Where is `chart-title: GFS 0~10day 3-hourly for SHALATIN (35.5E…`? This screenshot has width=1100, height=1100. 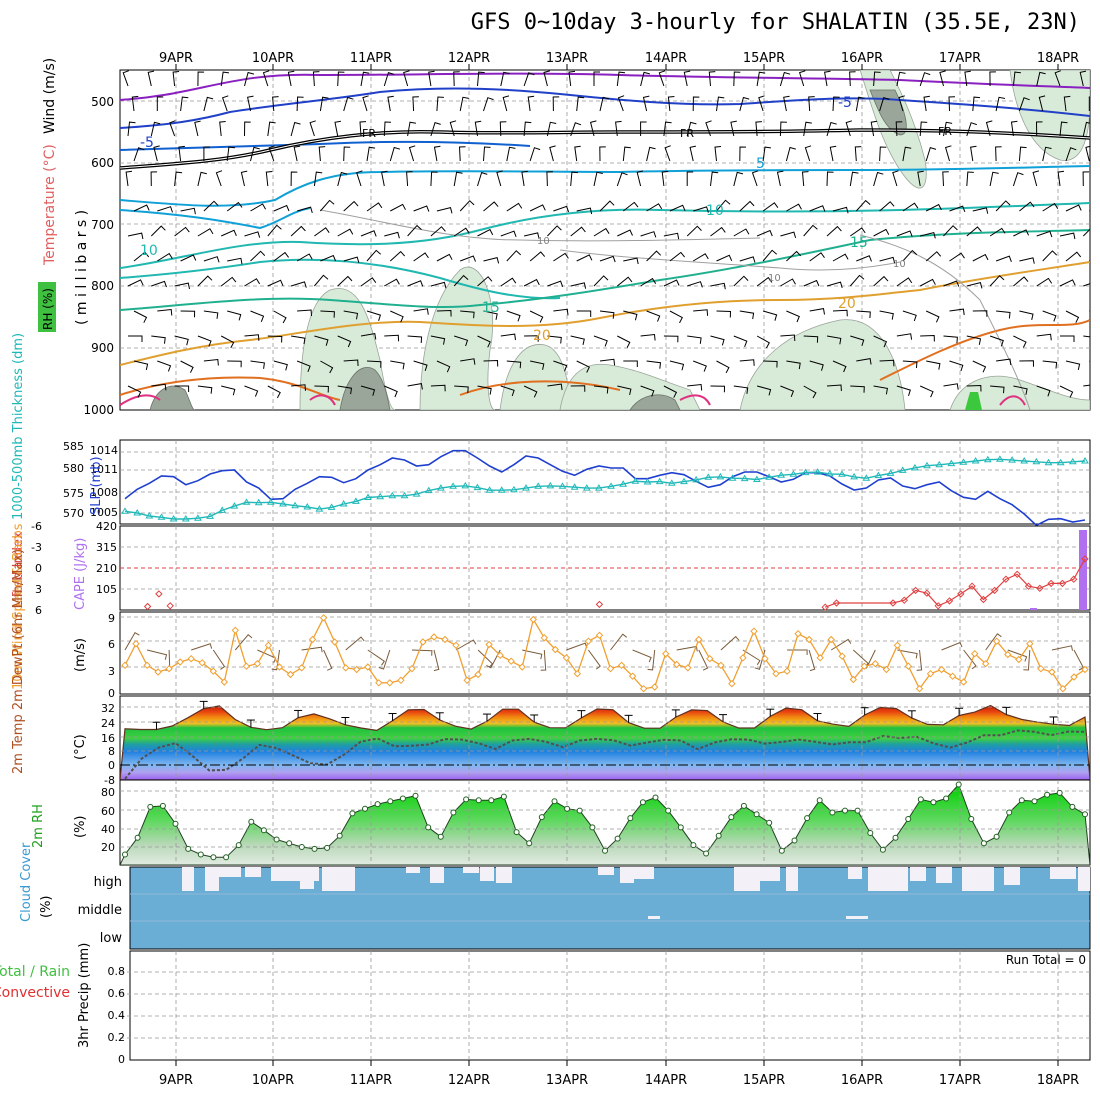 chart-title: GFS 0~10day 3-hourly for SHALATIN (35.5E… is located at coordinates (775, 22).